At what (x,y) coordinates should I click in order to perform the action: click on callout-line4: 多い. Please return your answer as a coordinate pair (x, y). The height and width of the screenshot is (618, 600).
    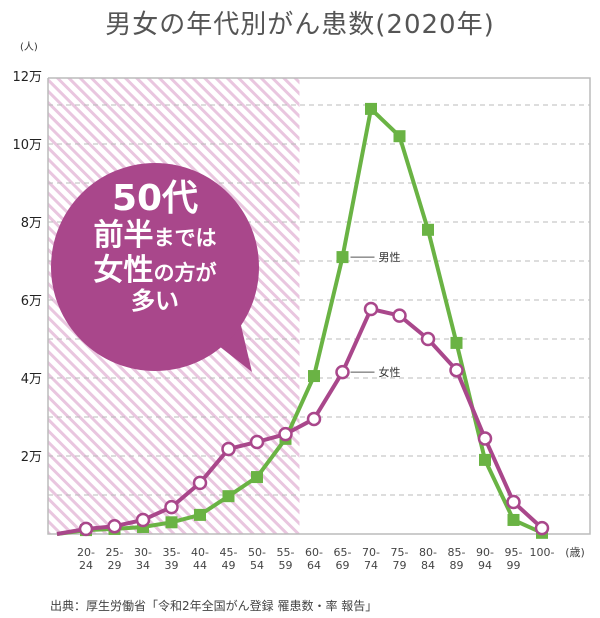
    Looking at the image, I should click on (155, 301).